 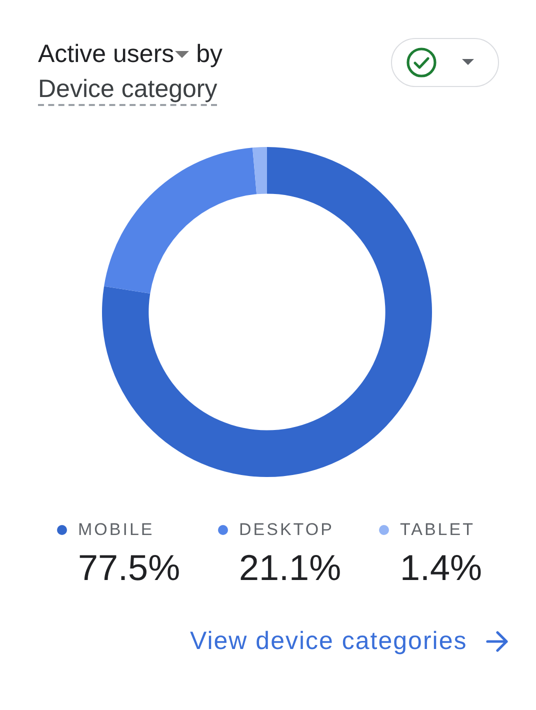 I want to click on data-label: 77.5%, so click(x=130, y=567).